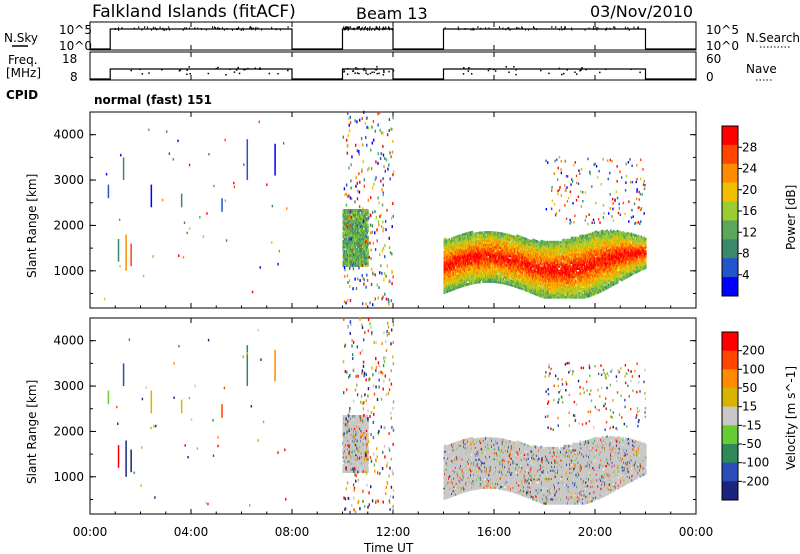 This screenshot has width=800, height=554. What do you see at coordinates (23, 73) in the screenshot?
I see `freq-unit-label: [MHz]` at bounding box center [23, 73].